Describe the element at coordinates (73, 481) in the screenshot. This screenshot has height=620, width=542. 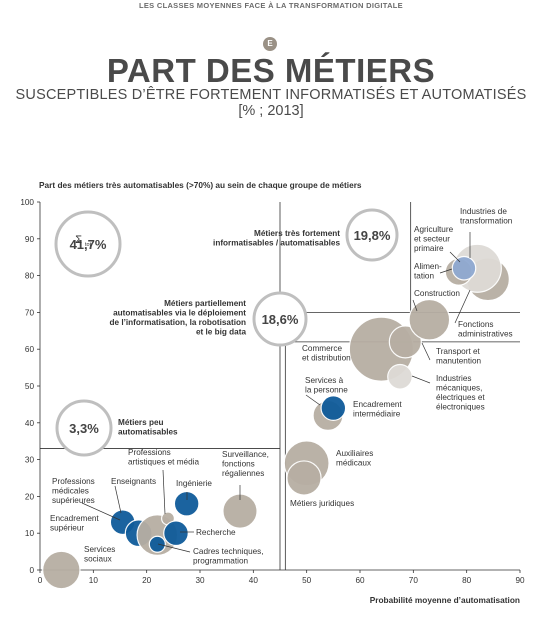
I see `label-prof-med-line-0: Professions` at that location.